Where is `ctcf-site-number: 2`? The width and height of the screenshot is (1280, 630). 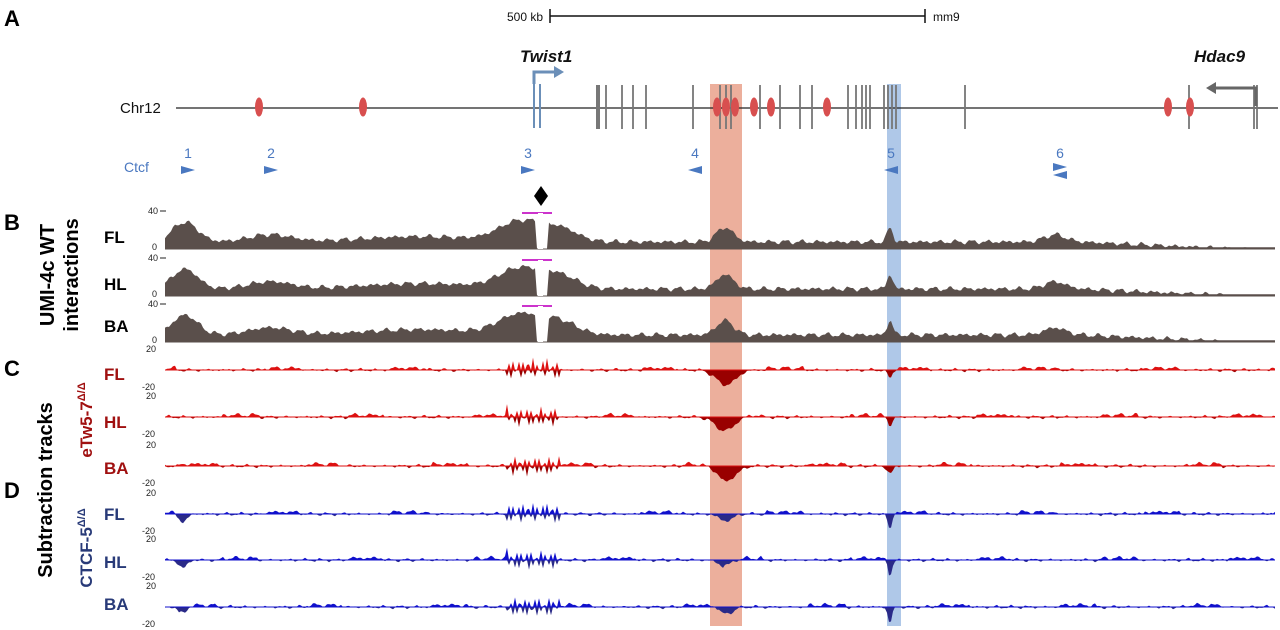 ctcf-site-number: 2 is located at coordinates (271, 153).